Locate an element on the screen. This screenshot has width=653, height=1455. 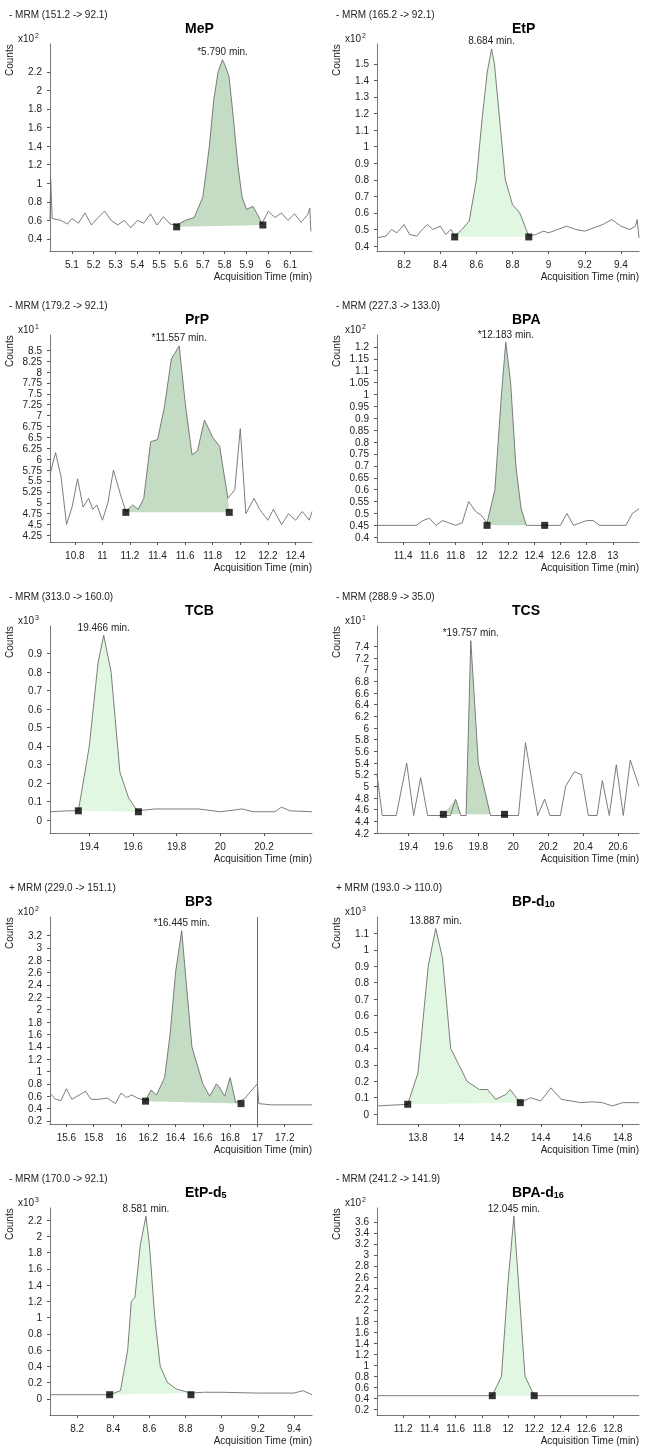
y-tick-label: 7 is located at coordinates (366, 670).